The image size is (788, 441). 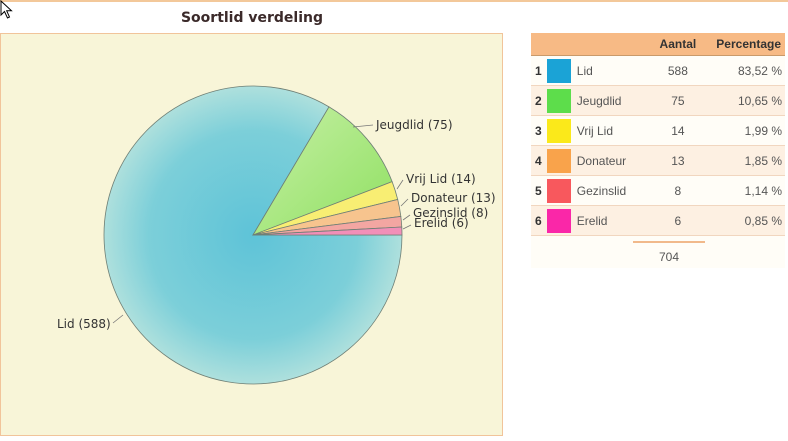 What do you see at coordinates (441, 223) in the screenshot?
I see `slice-label: Erelid (6)` at bounding box center [441, 223].